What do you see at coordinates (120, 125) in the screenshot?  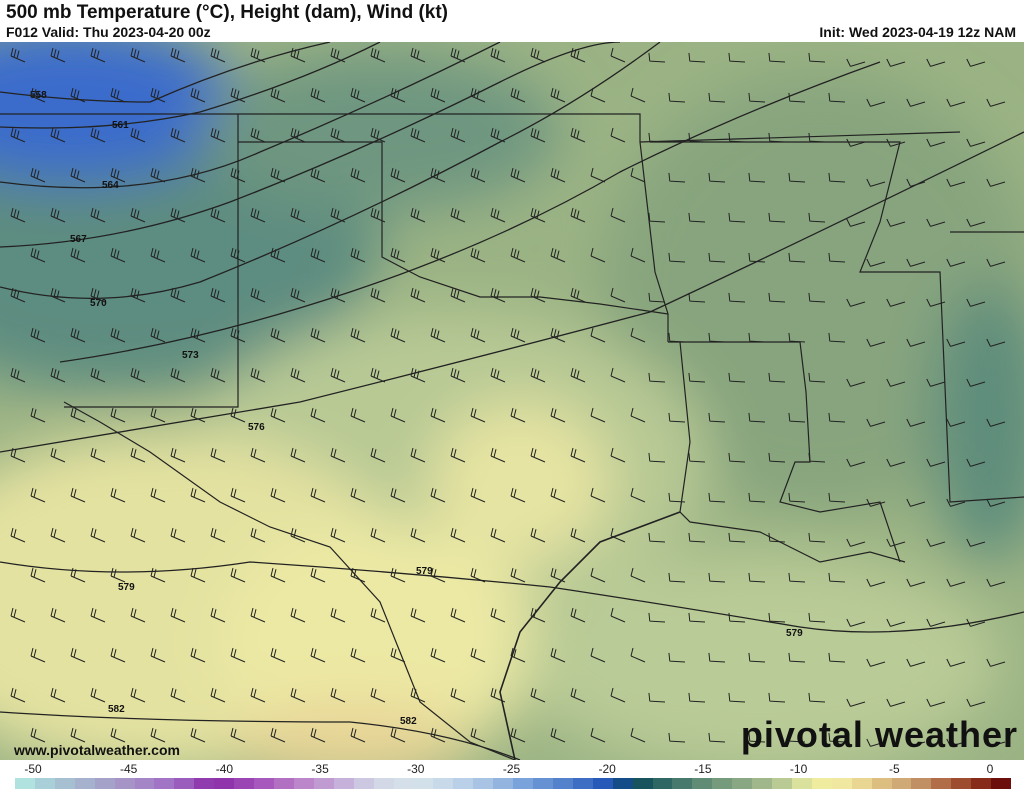 I see `contour-label: 561` at bounding box center [120, 125].